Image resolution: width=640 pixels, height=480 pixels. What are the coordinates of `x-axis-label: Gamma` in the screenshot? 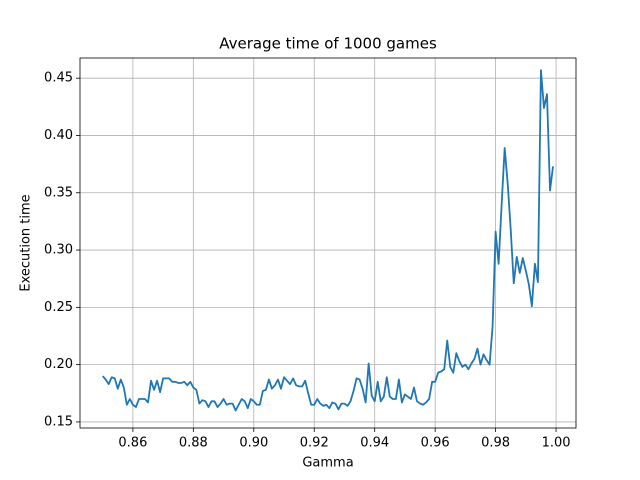 It's located at (327, 463).